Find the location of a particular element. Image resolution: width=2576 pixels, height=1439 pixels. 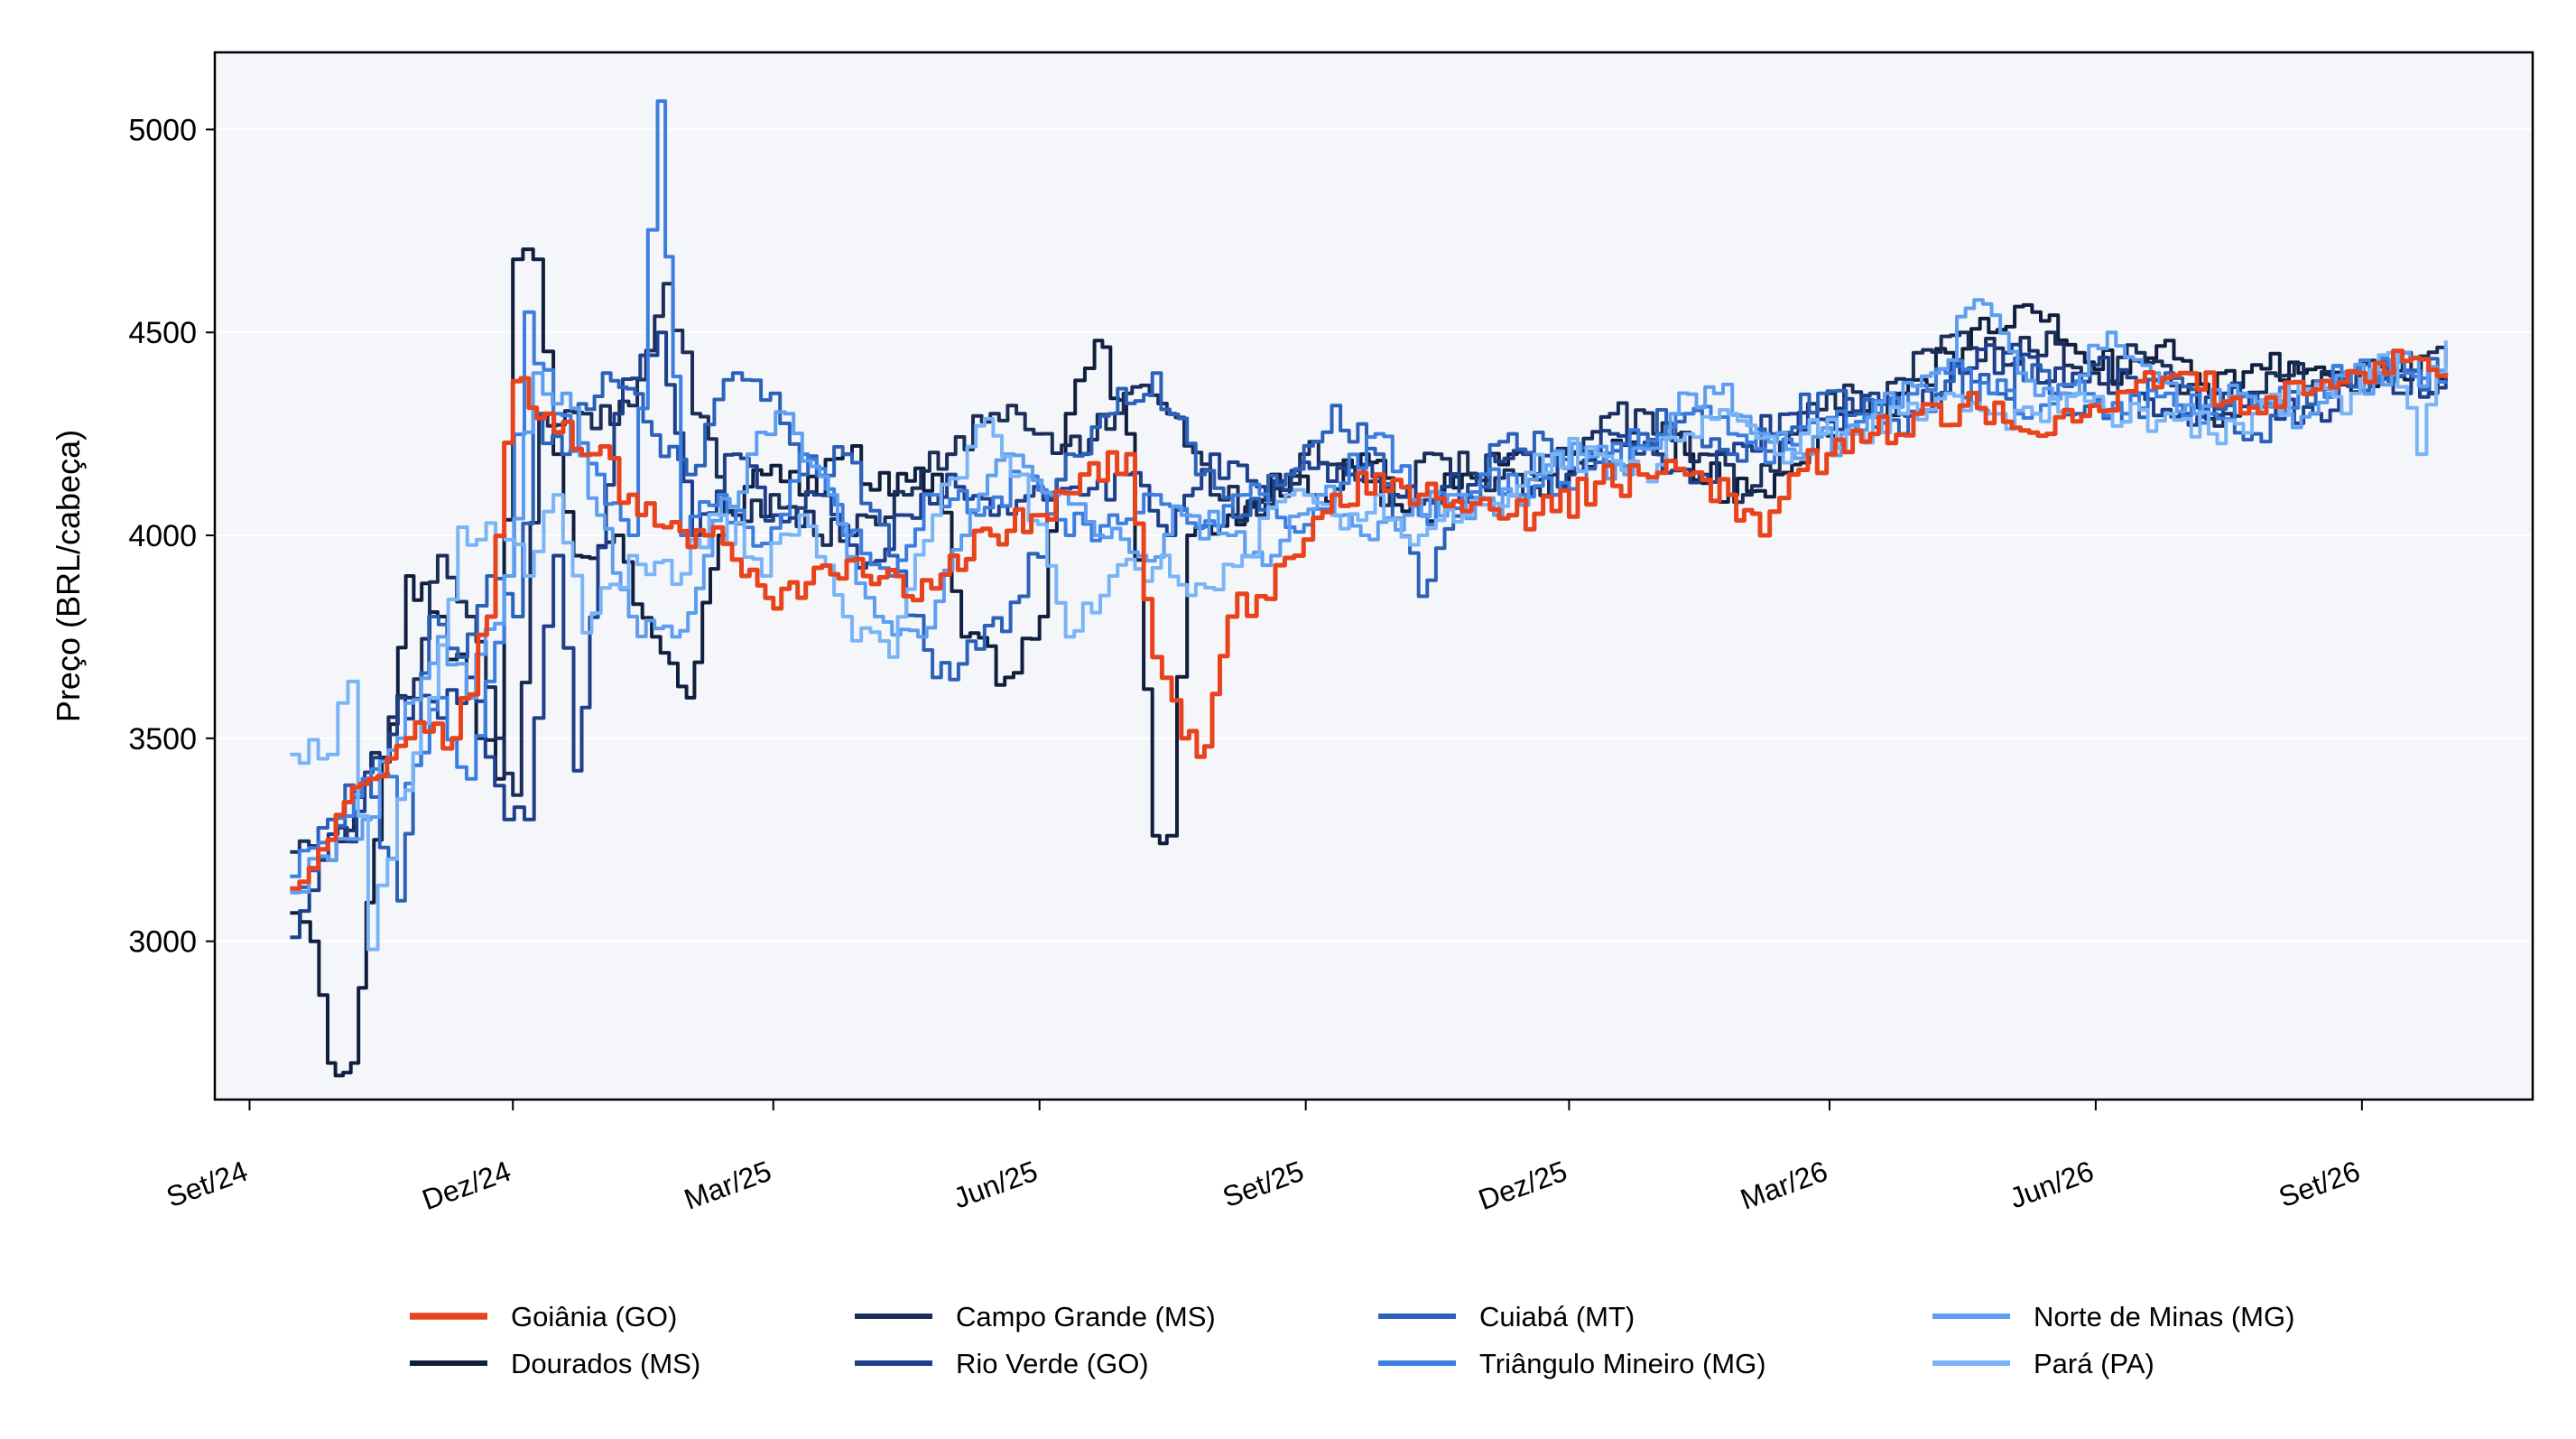

y-axis: 3000 3500 4000 4500 5000 is located at coordinates (171, 536).